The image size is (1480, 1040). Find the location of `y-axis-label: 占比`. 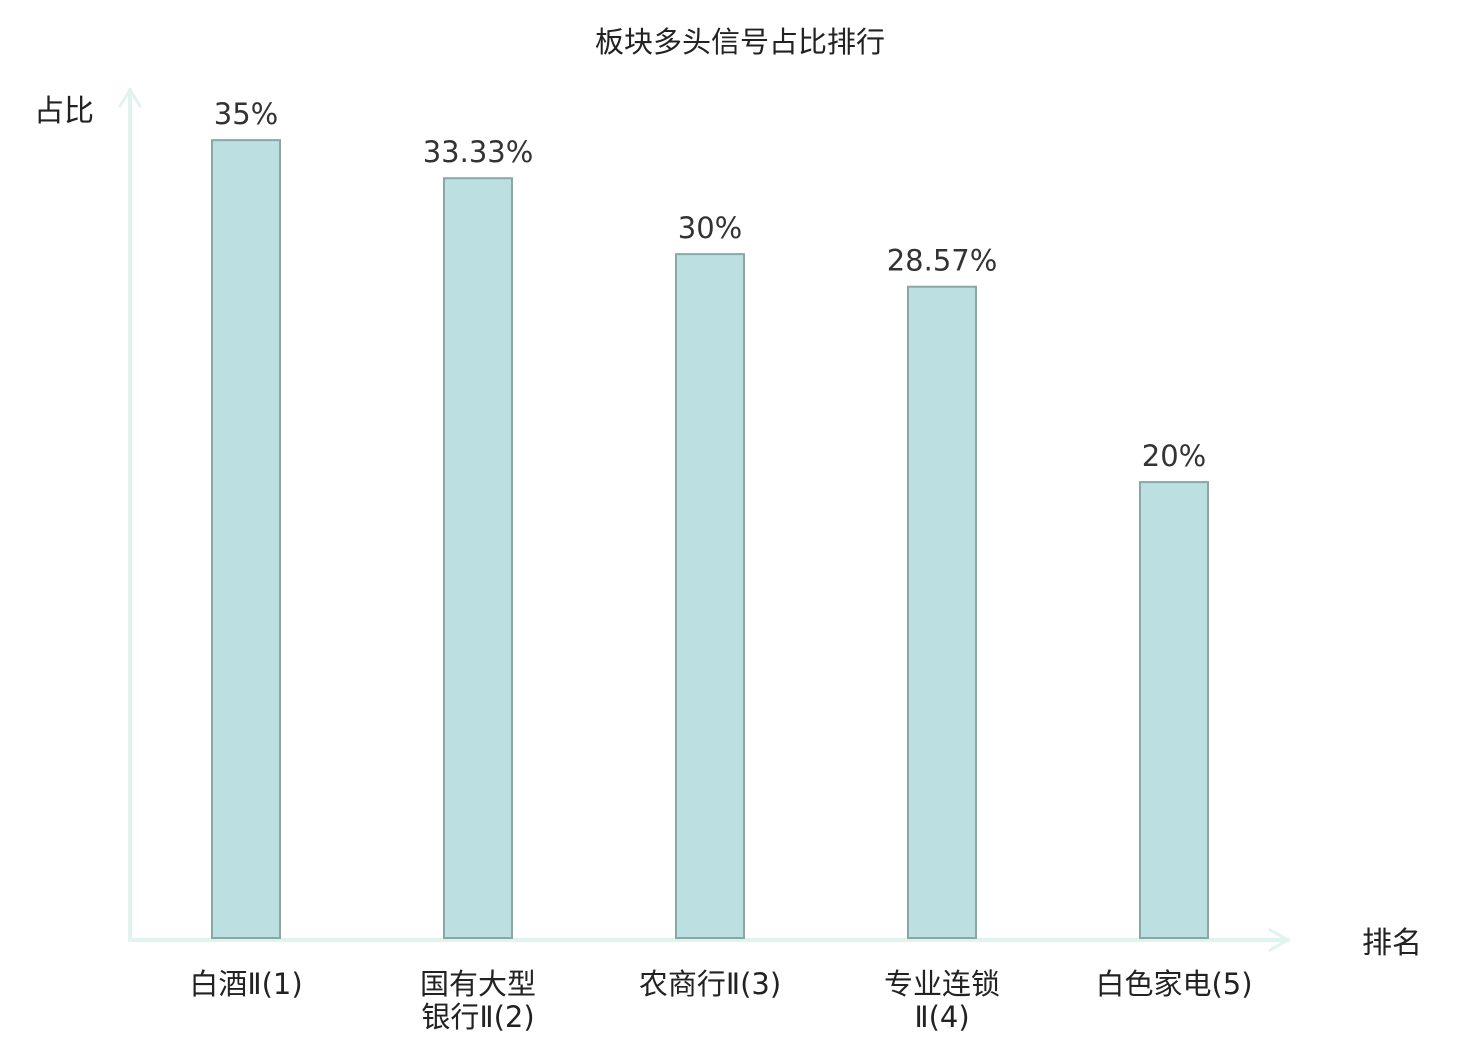

y-axis-label: 占比 is located at coordinates (64, 111).